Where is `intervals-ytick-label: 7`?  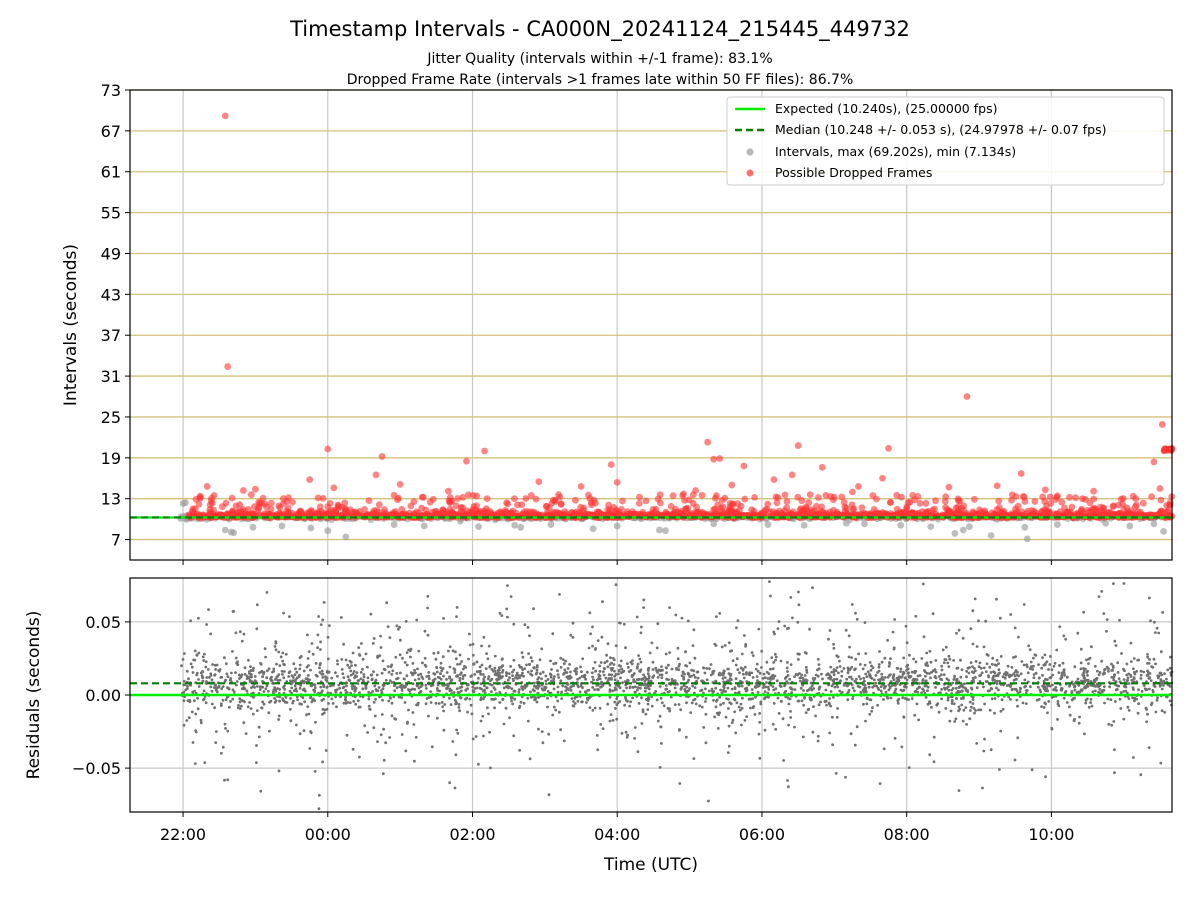 intervals-ytick-label: 7 is located at coordinates (116, 540).